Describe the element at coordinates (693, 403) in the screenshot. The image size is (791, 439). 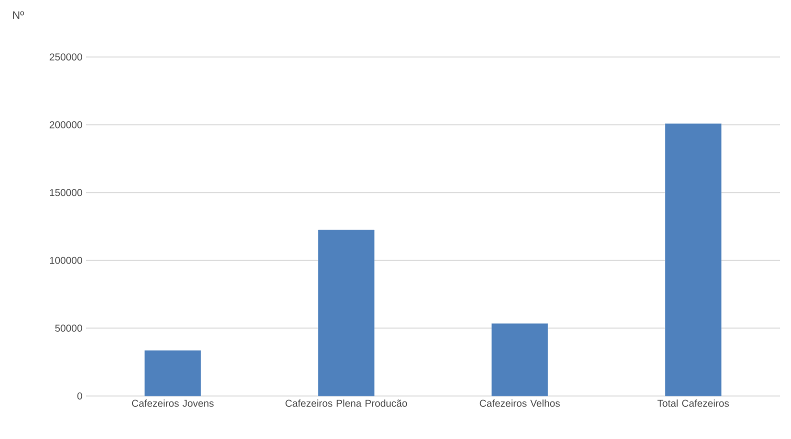
I see `x-tick-label: Total Cafezeiros` at that location.